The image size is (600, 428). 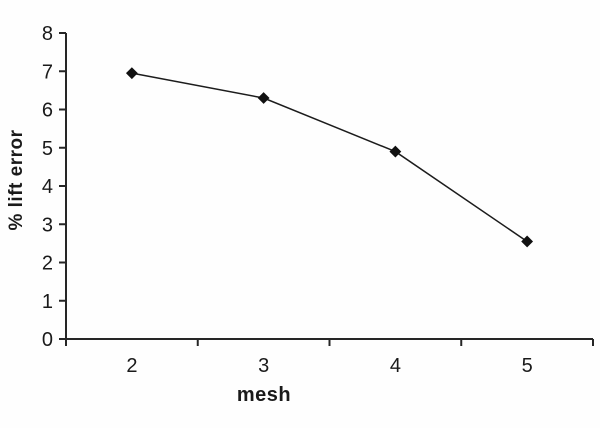 What do you see at coordinates (527, 366) in the screenshot?
I see `x-tick-label: 5` at bounding box center [527, 366].